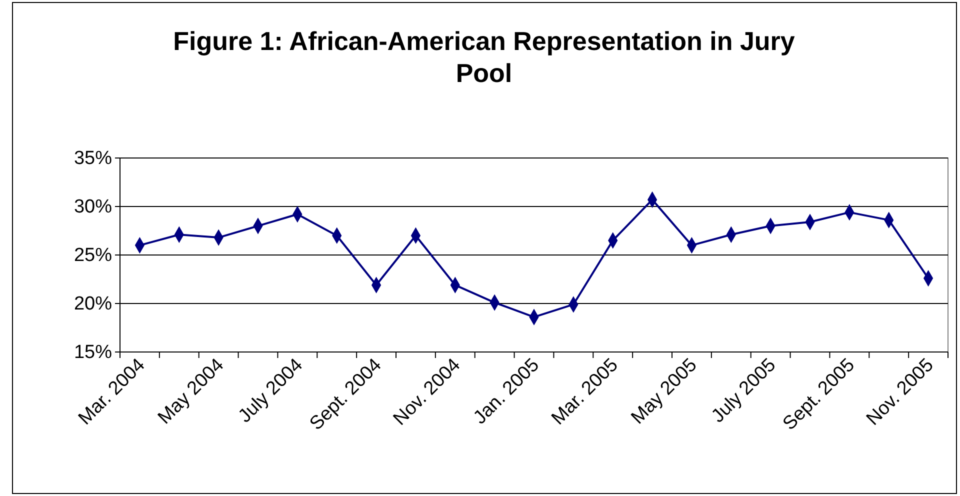  Describe the element at coordinates (93, 304) in the screenshot. I see `y-tick-label: 20%` at that location.